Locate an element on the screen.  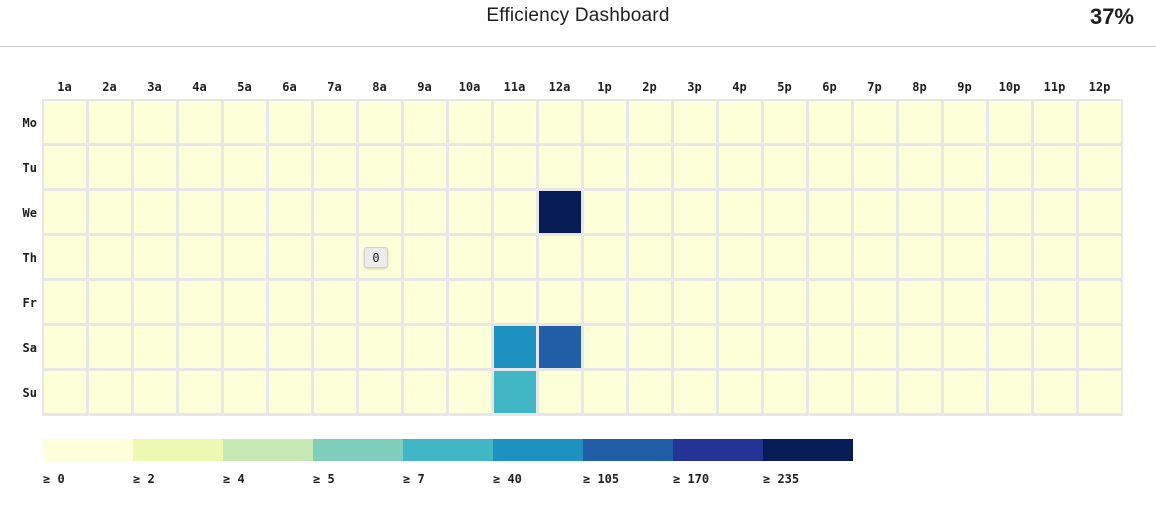
heatmap-cell-su-11p is located at coordinates (1055, 392).